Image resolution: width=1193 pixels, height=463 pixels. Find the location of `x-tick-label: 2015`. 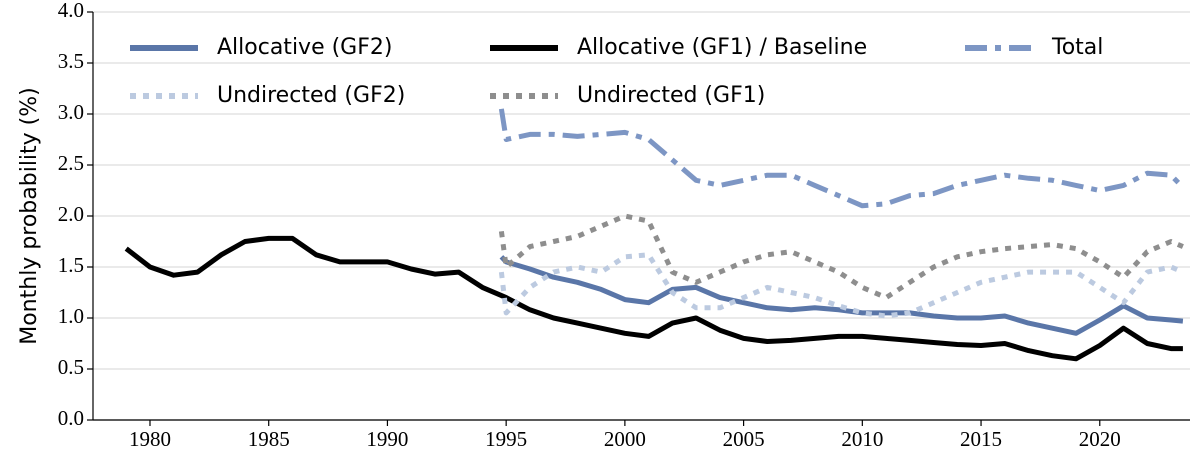

x-tick-label: 2015 is located at coordinates (981, 439).